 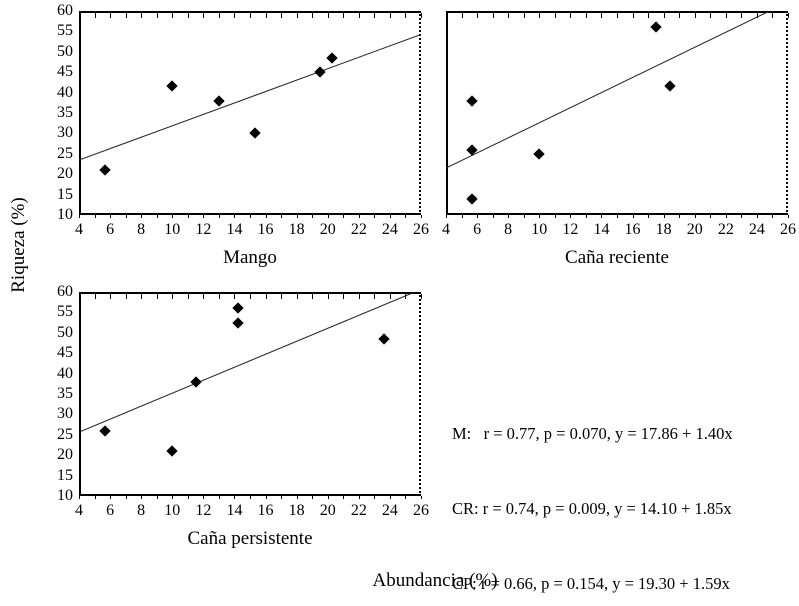 I want to click on y-tick-label: 15, so click(x=65, y=194).